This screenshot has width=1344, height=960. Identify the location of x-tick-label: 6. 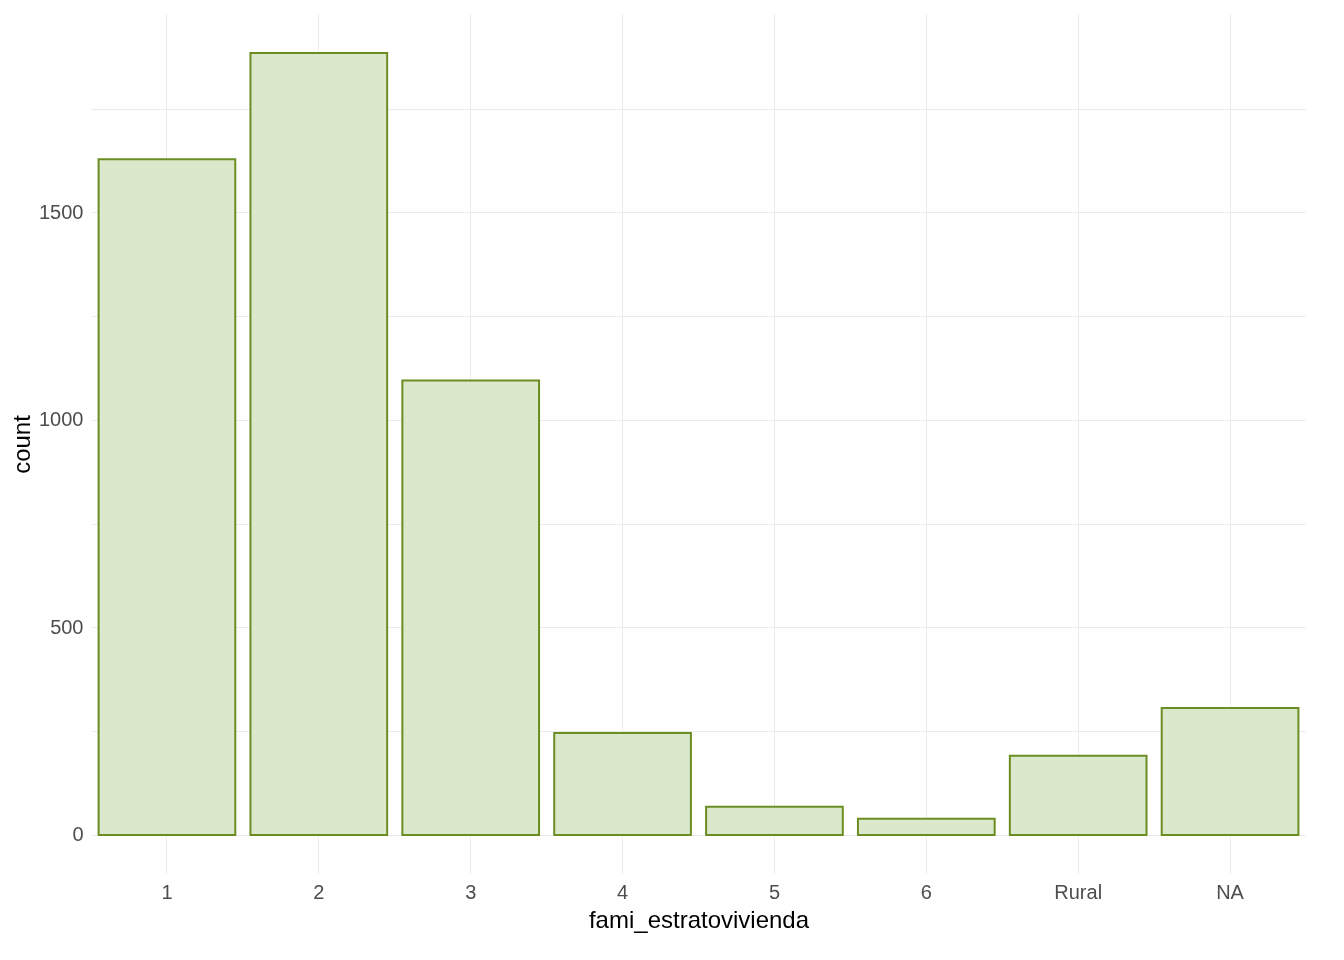
(926, 891).